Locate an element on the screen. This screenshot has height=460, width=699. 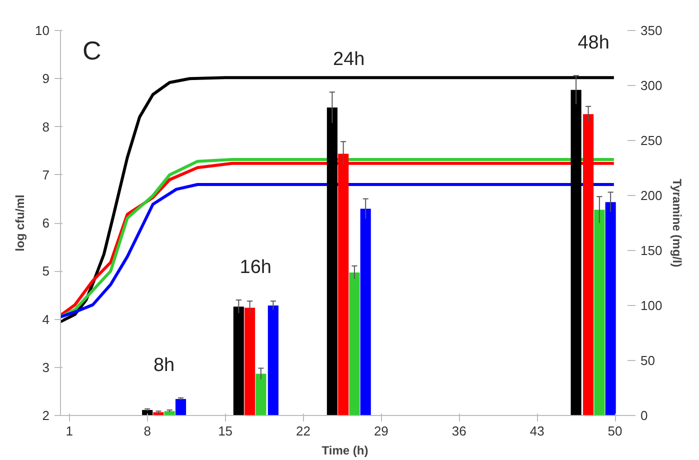
y-tick-label: 5 is located at coordinates (46, 271).